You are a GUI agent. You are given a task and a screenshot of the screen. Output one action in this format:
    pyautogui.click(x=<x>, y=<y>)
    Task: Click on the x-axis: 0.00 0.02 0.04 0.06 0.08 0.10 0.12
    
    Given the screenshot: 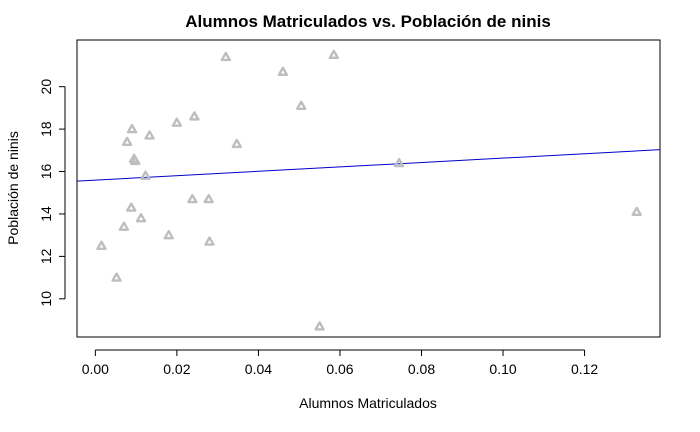 What is the action you would take?
    pyautogui.click(x=340, y=363)
    